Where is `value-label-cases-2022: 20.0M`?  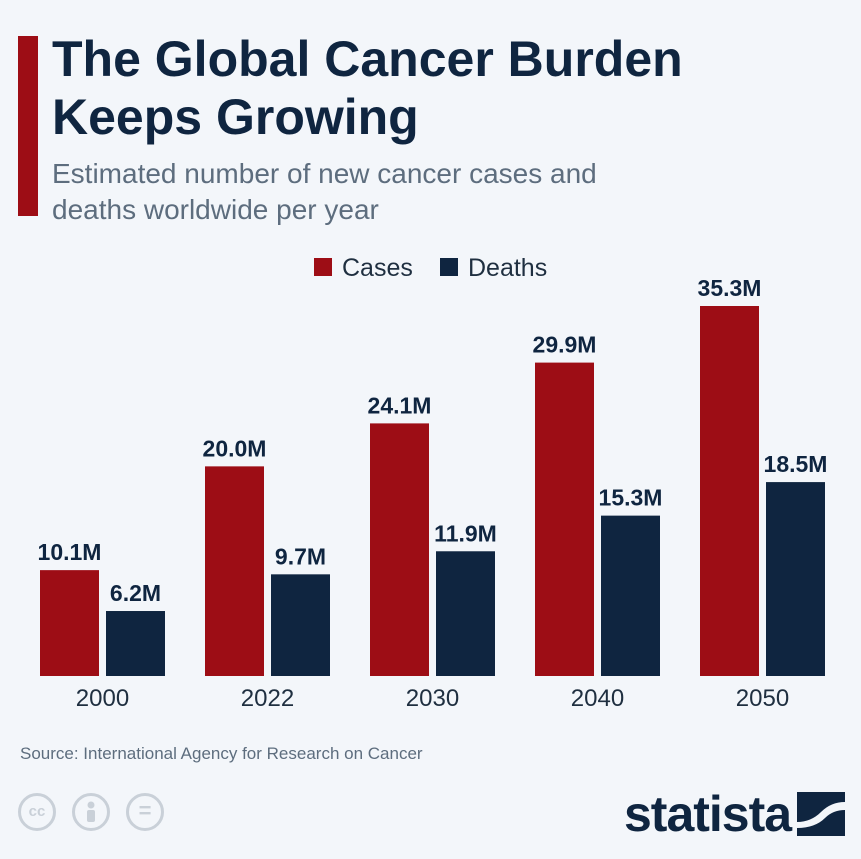 value-label-cases-2022: 20.0M is located at coordinates (235, 448).